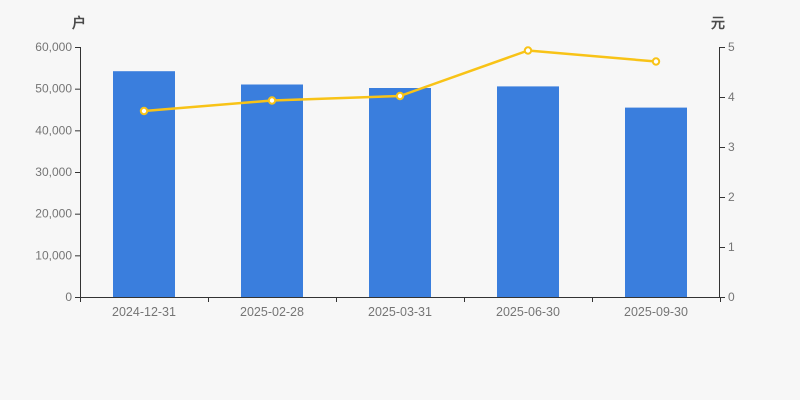 The width and height of the screenshot is (800, 400). I want to click on x-axis-label: 2025-06-30, so click(528, 312).